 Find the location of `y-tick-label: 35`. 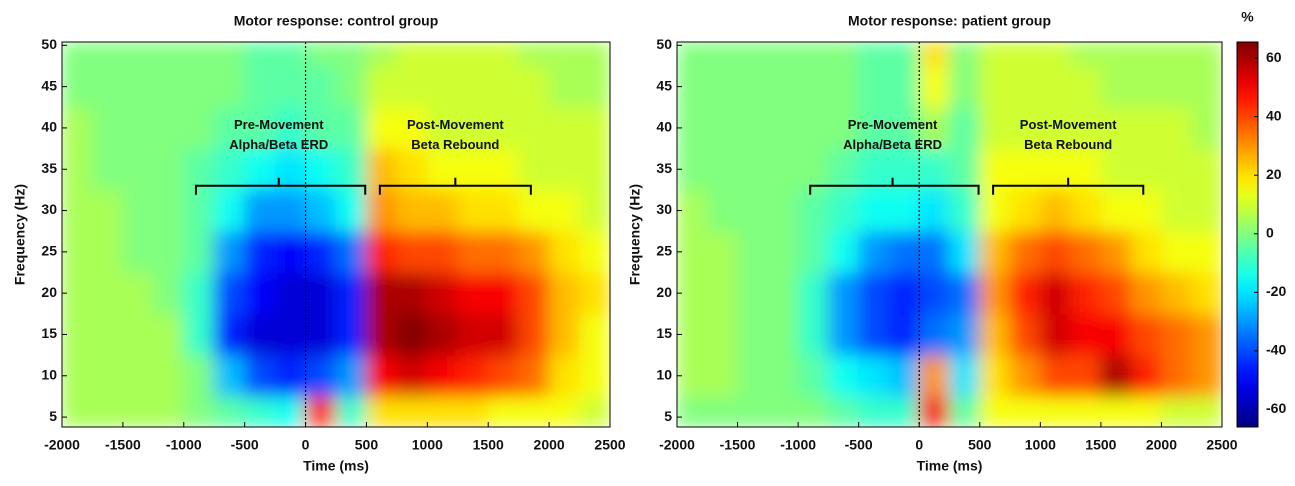

y-tick-label: 35 is located at coordinates (49, 168).